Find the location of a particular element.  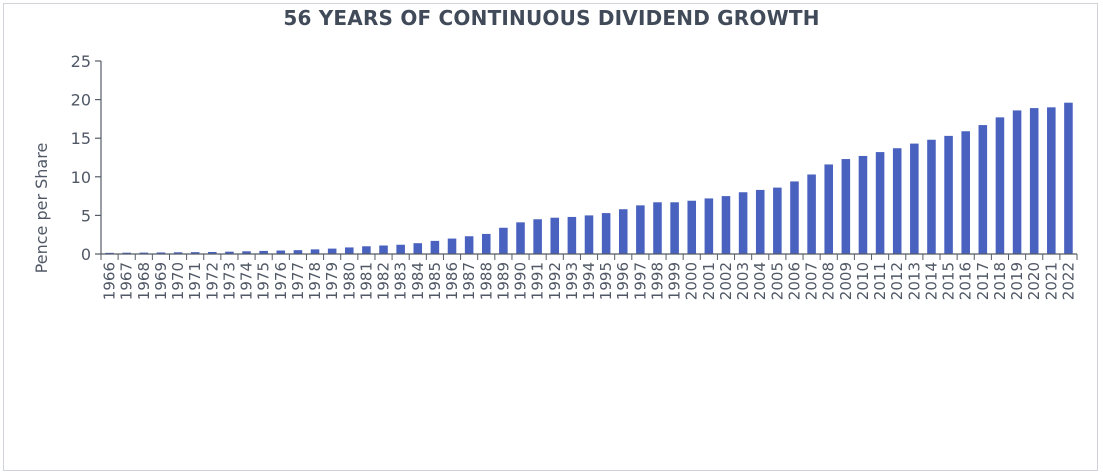

chart-title: 56 YEARS OF CONTINUOUS DIVIDEND GROWTH is located at coordinates (551, 18).